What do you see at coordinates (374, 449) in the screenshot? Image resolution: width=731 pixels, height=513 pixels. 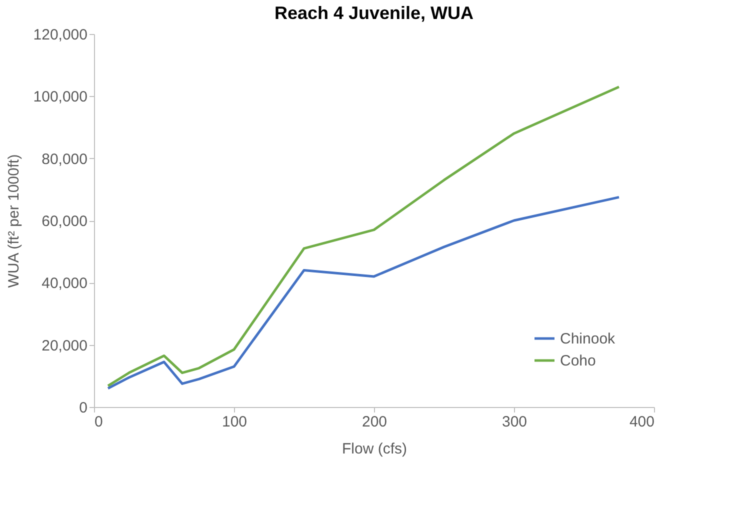 I see `x-axis-title: Flow (cfs)` at bounding box center [374, 449].